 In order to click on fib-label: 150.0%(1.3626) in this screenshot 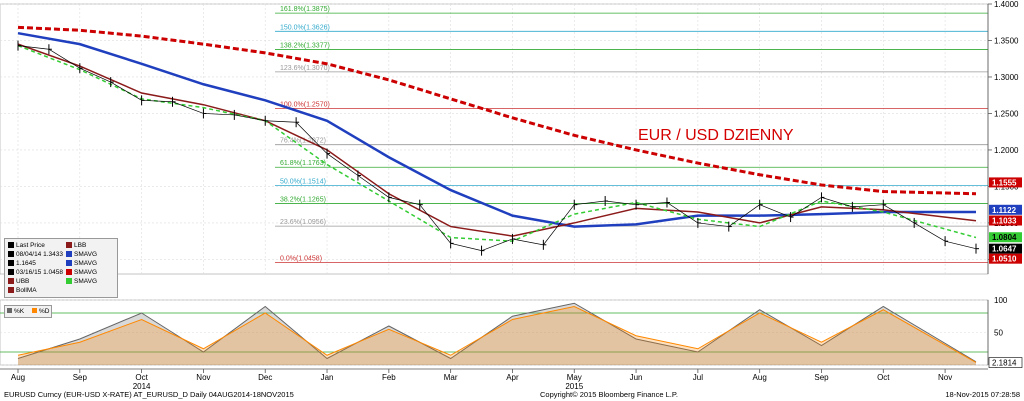, I will do `click(305, 27)`.